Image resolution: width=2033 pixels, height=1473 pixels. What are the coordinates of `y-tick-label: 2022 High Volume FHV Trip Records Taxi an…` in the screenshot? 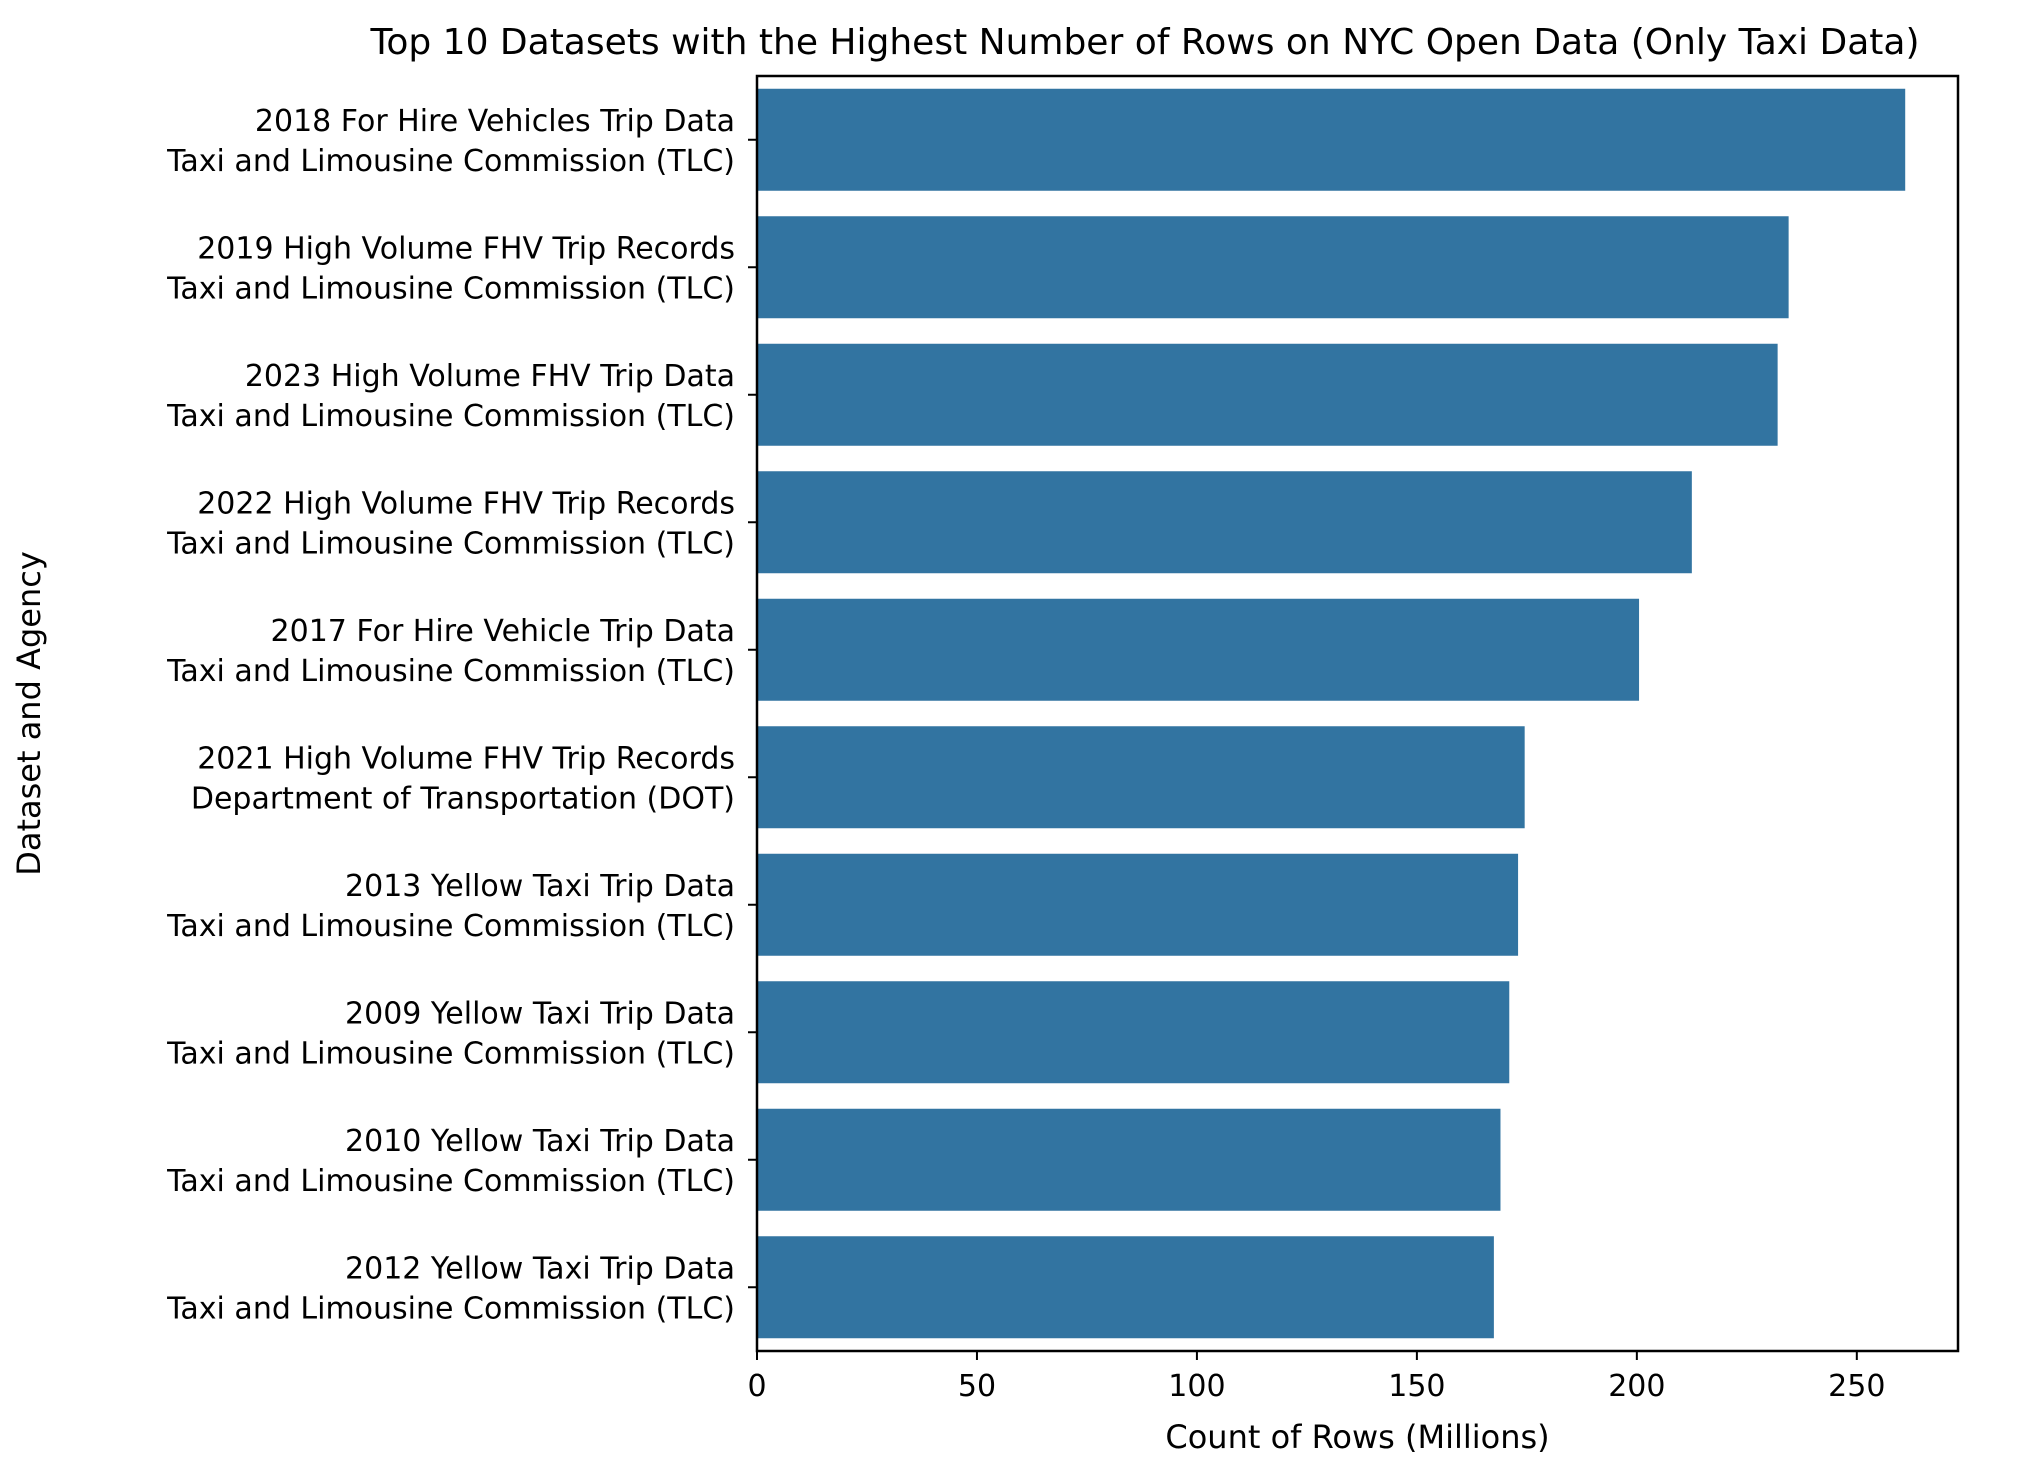 It's located at (450, 523).